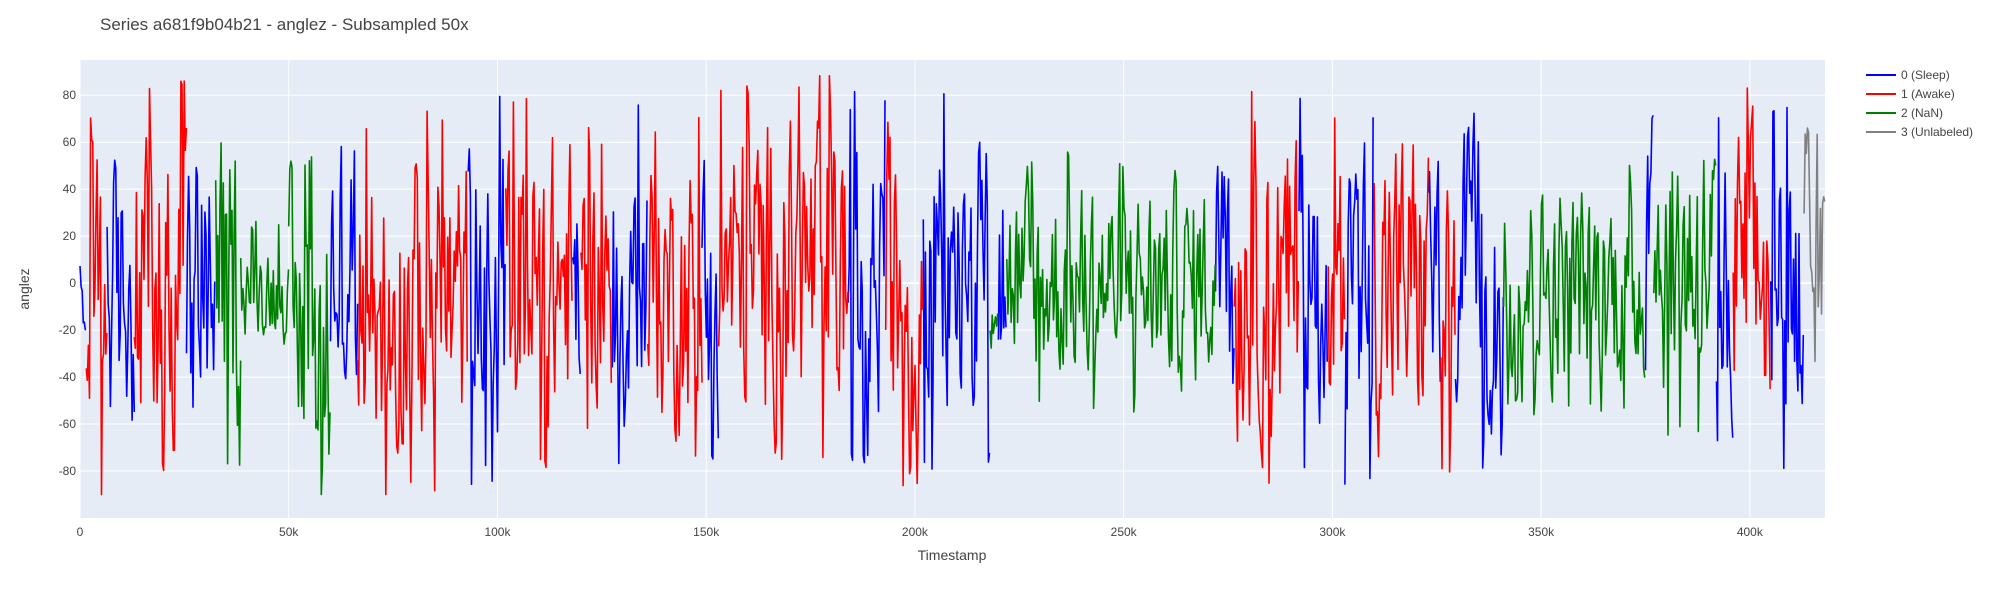 This screenshot has width=2000, height=600. I want to click on y-tick-label: 80, so click(70, 95).